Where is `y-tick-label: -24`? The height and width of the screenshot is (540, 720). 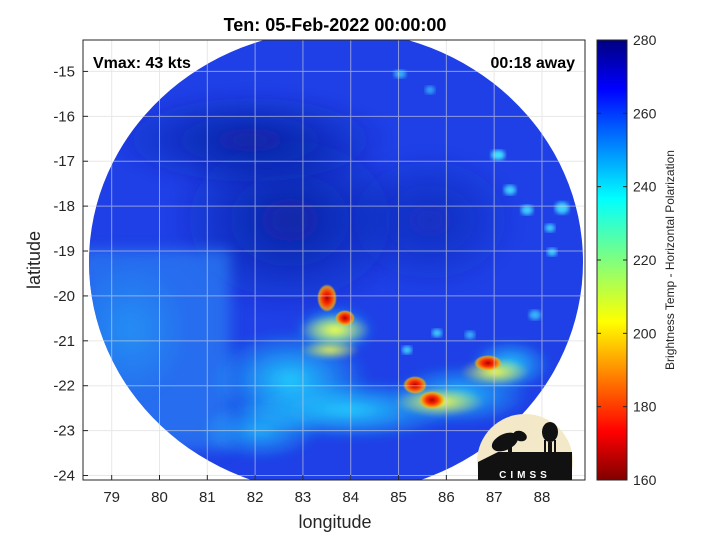
y-tick-label: -24 is located at coordinates (64, 476).